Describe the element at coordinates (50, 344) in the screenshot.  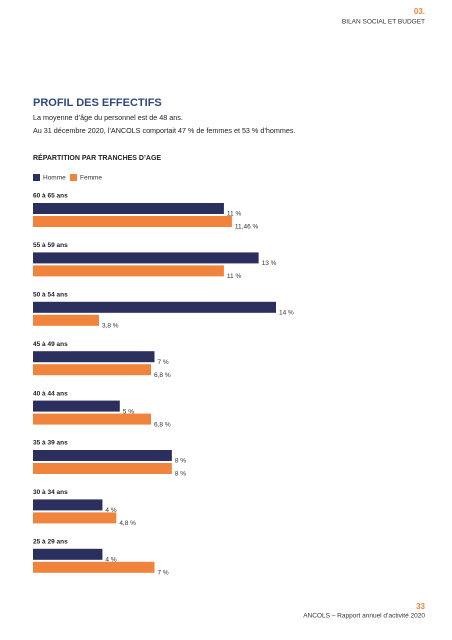
I see `category-label: 45 à 49 ans` at that location.